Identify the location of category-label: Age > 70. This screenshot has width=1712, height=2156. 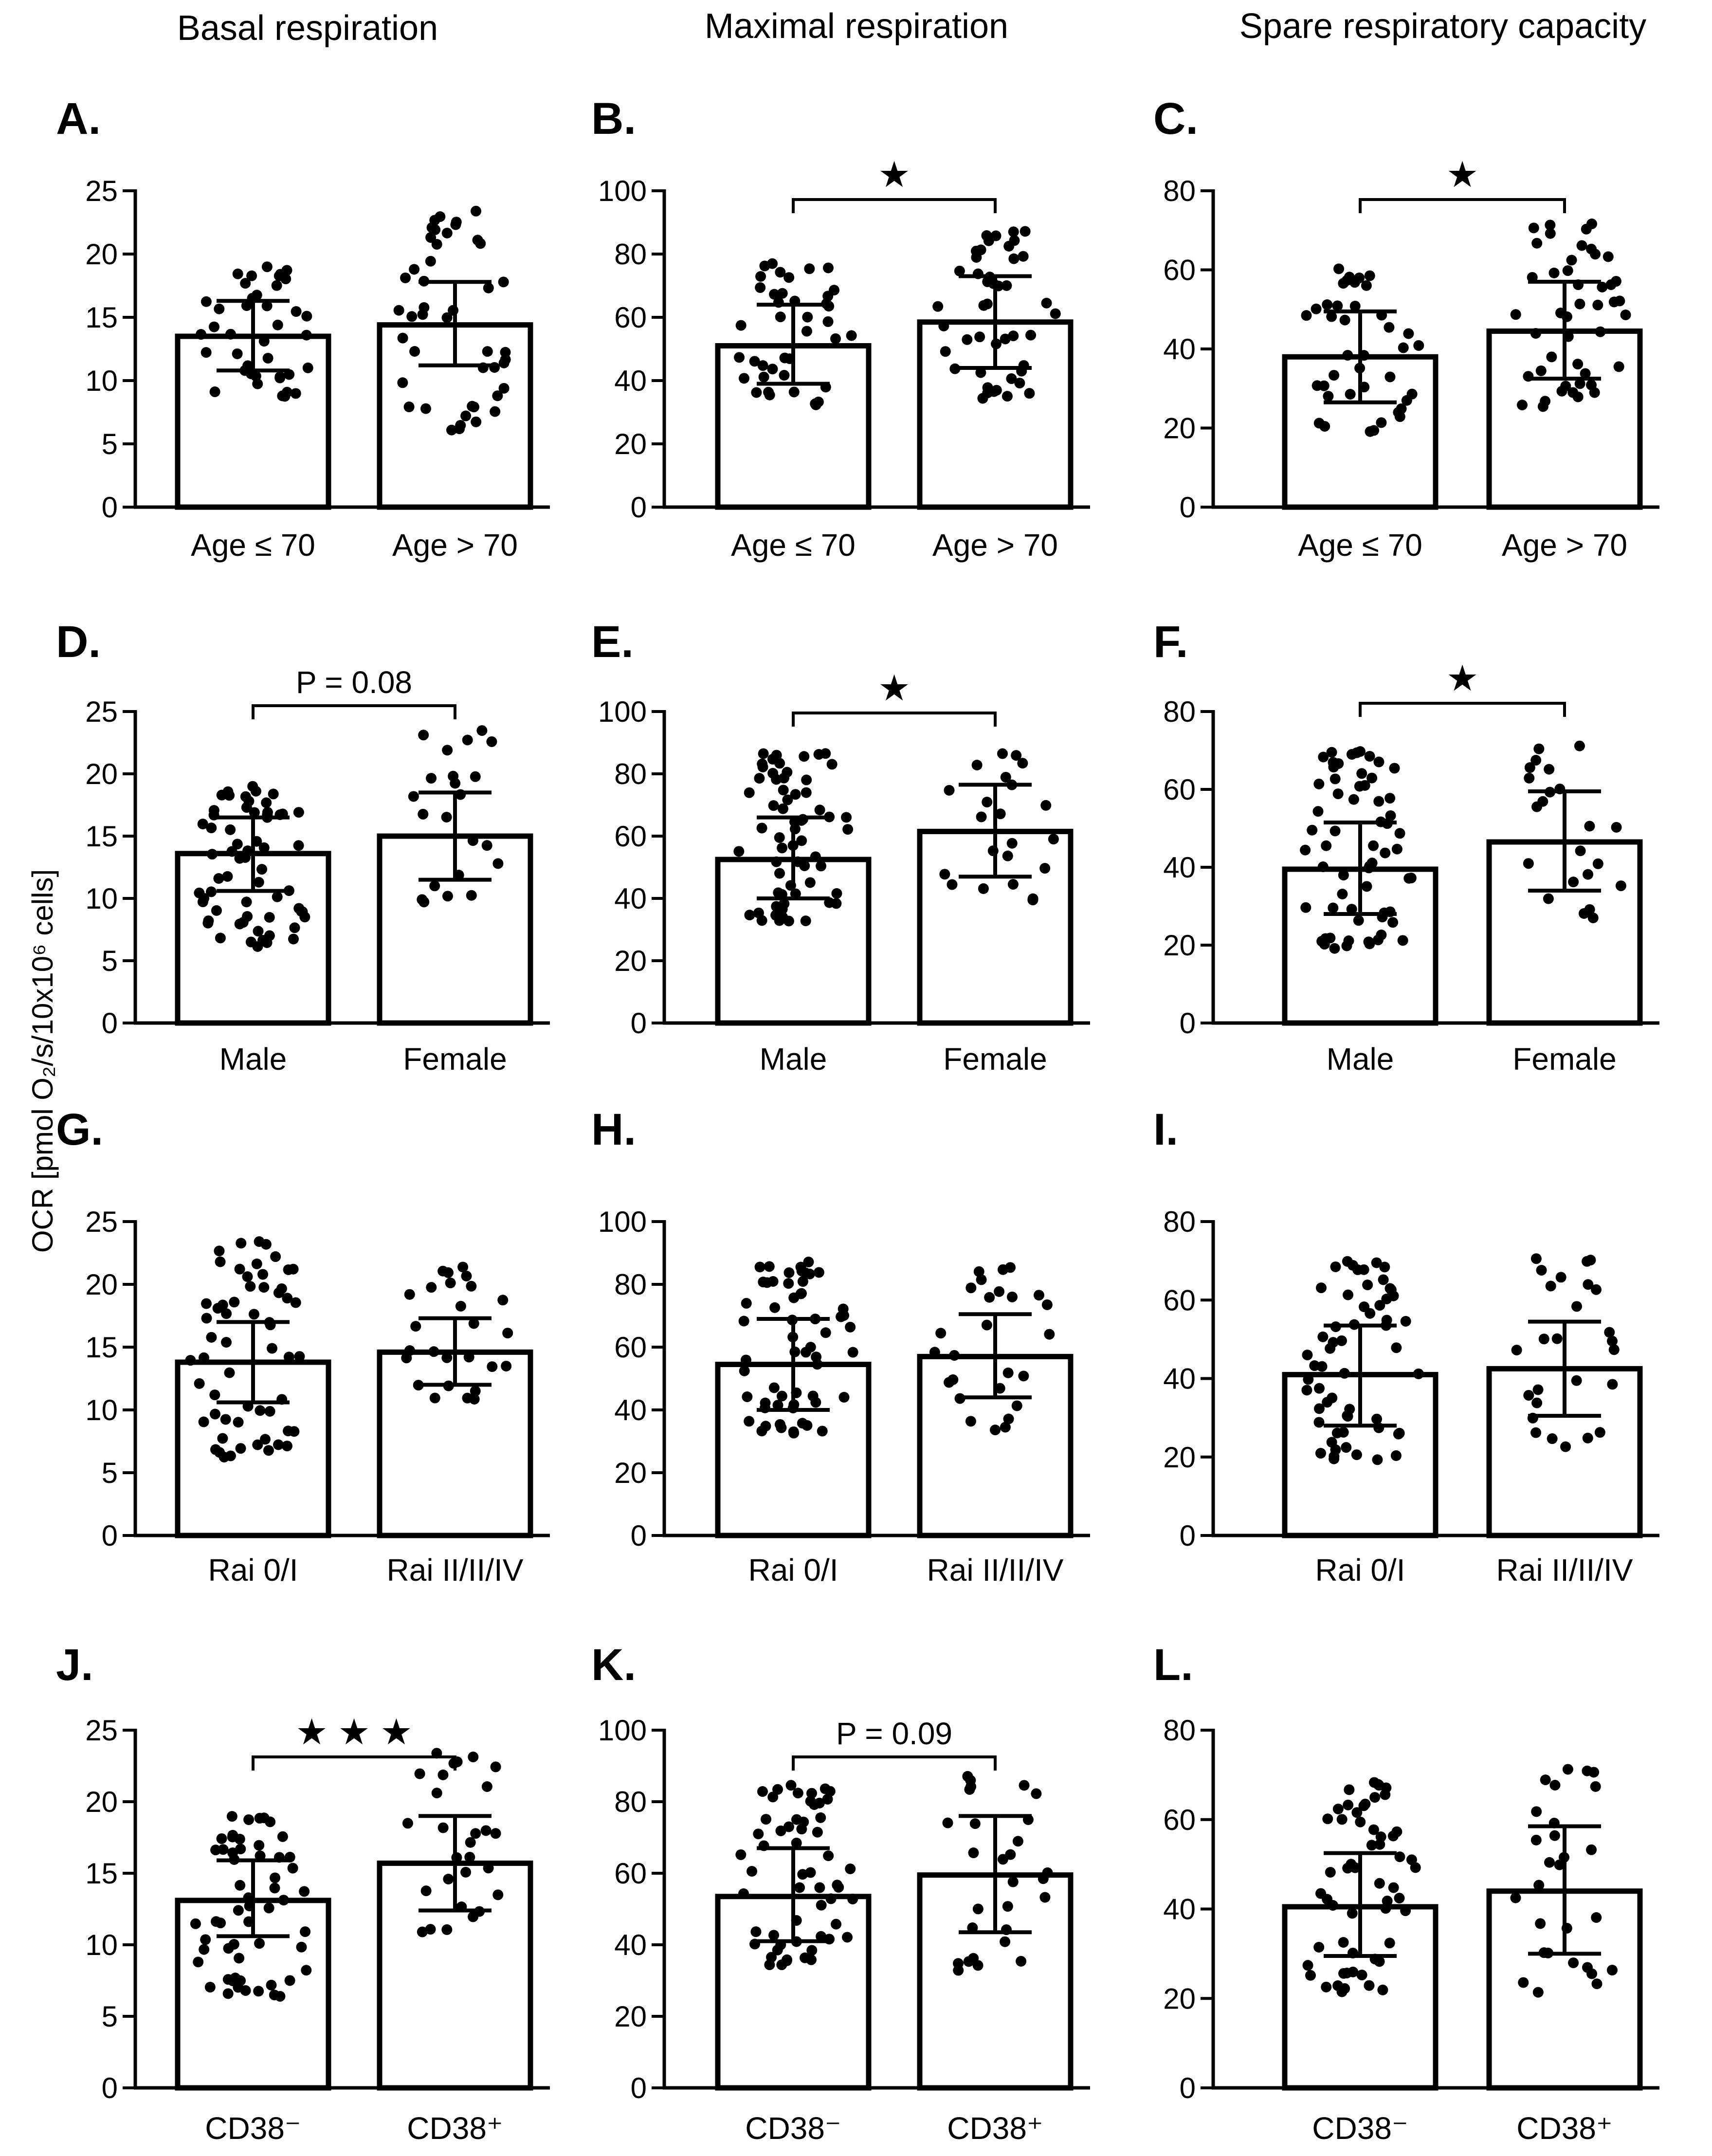
(995, 545).